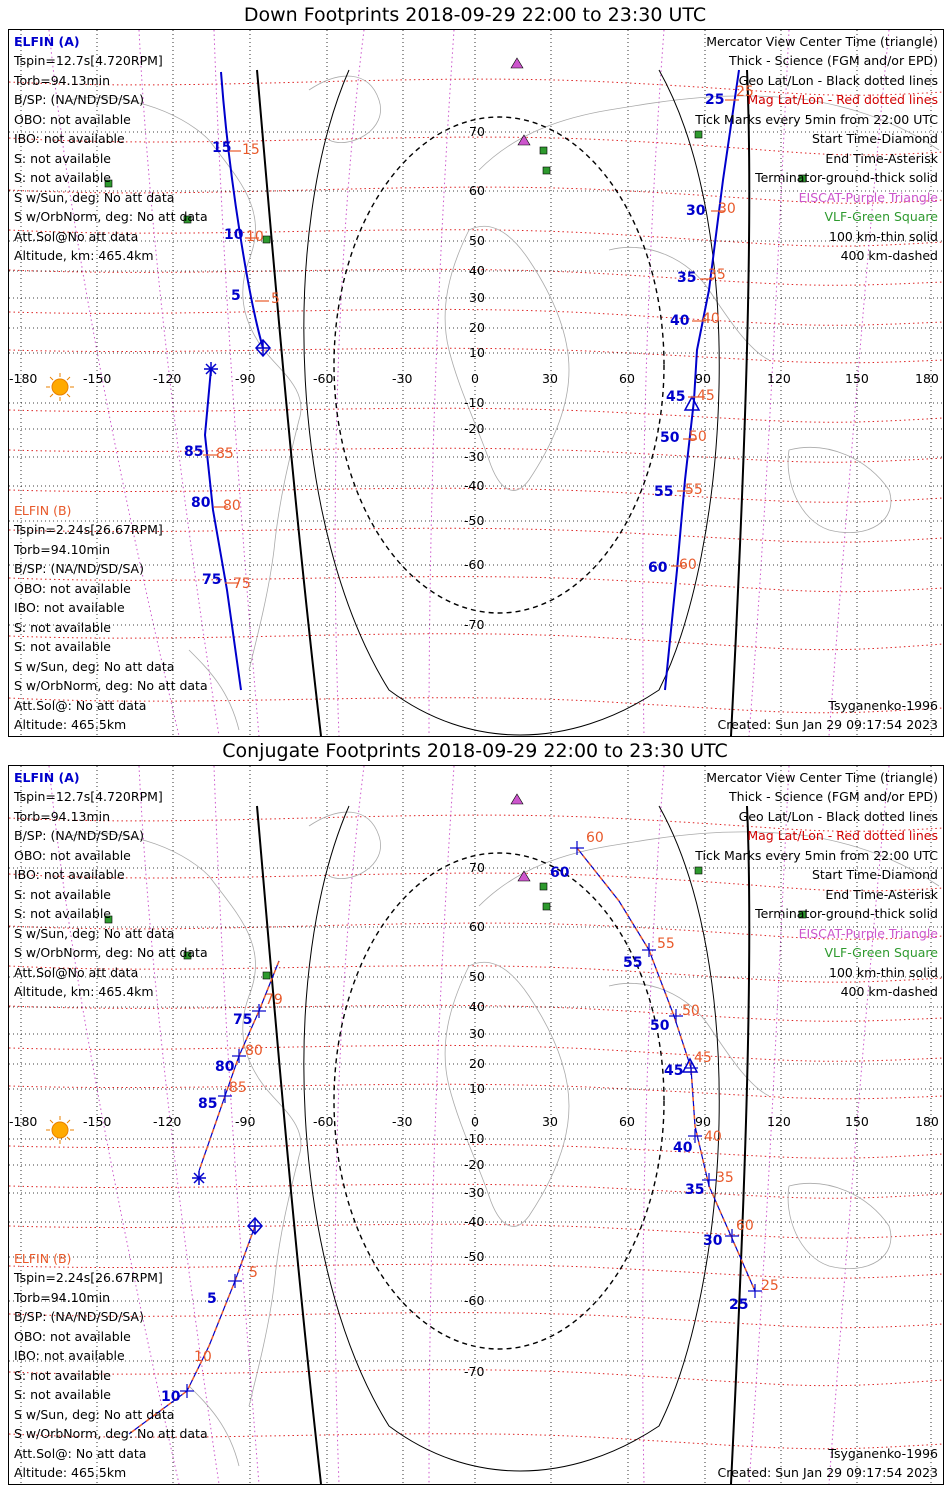 The image size is (950, 1500). What do you see at coordinates (889, 991) in the screenshot?
I see `legend-item: 400 km-dashed` at bounding box center [889, 991].